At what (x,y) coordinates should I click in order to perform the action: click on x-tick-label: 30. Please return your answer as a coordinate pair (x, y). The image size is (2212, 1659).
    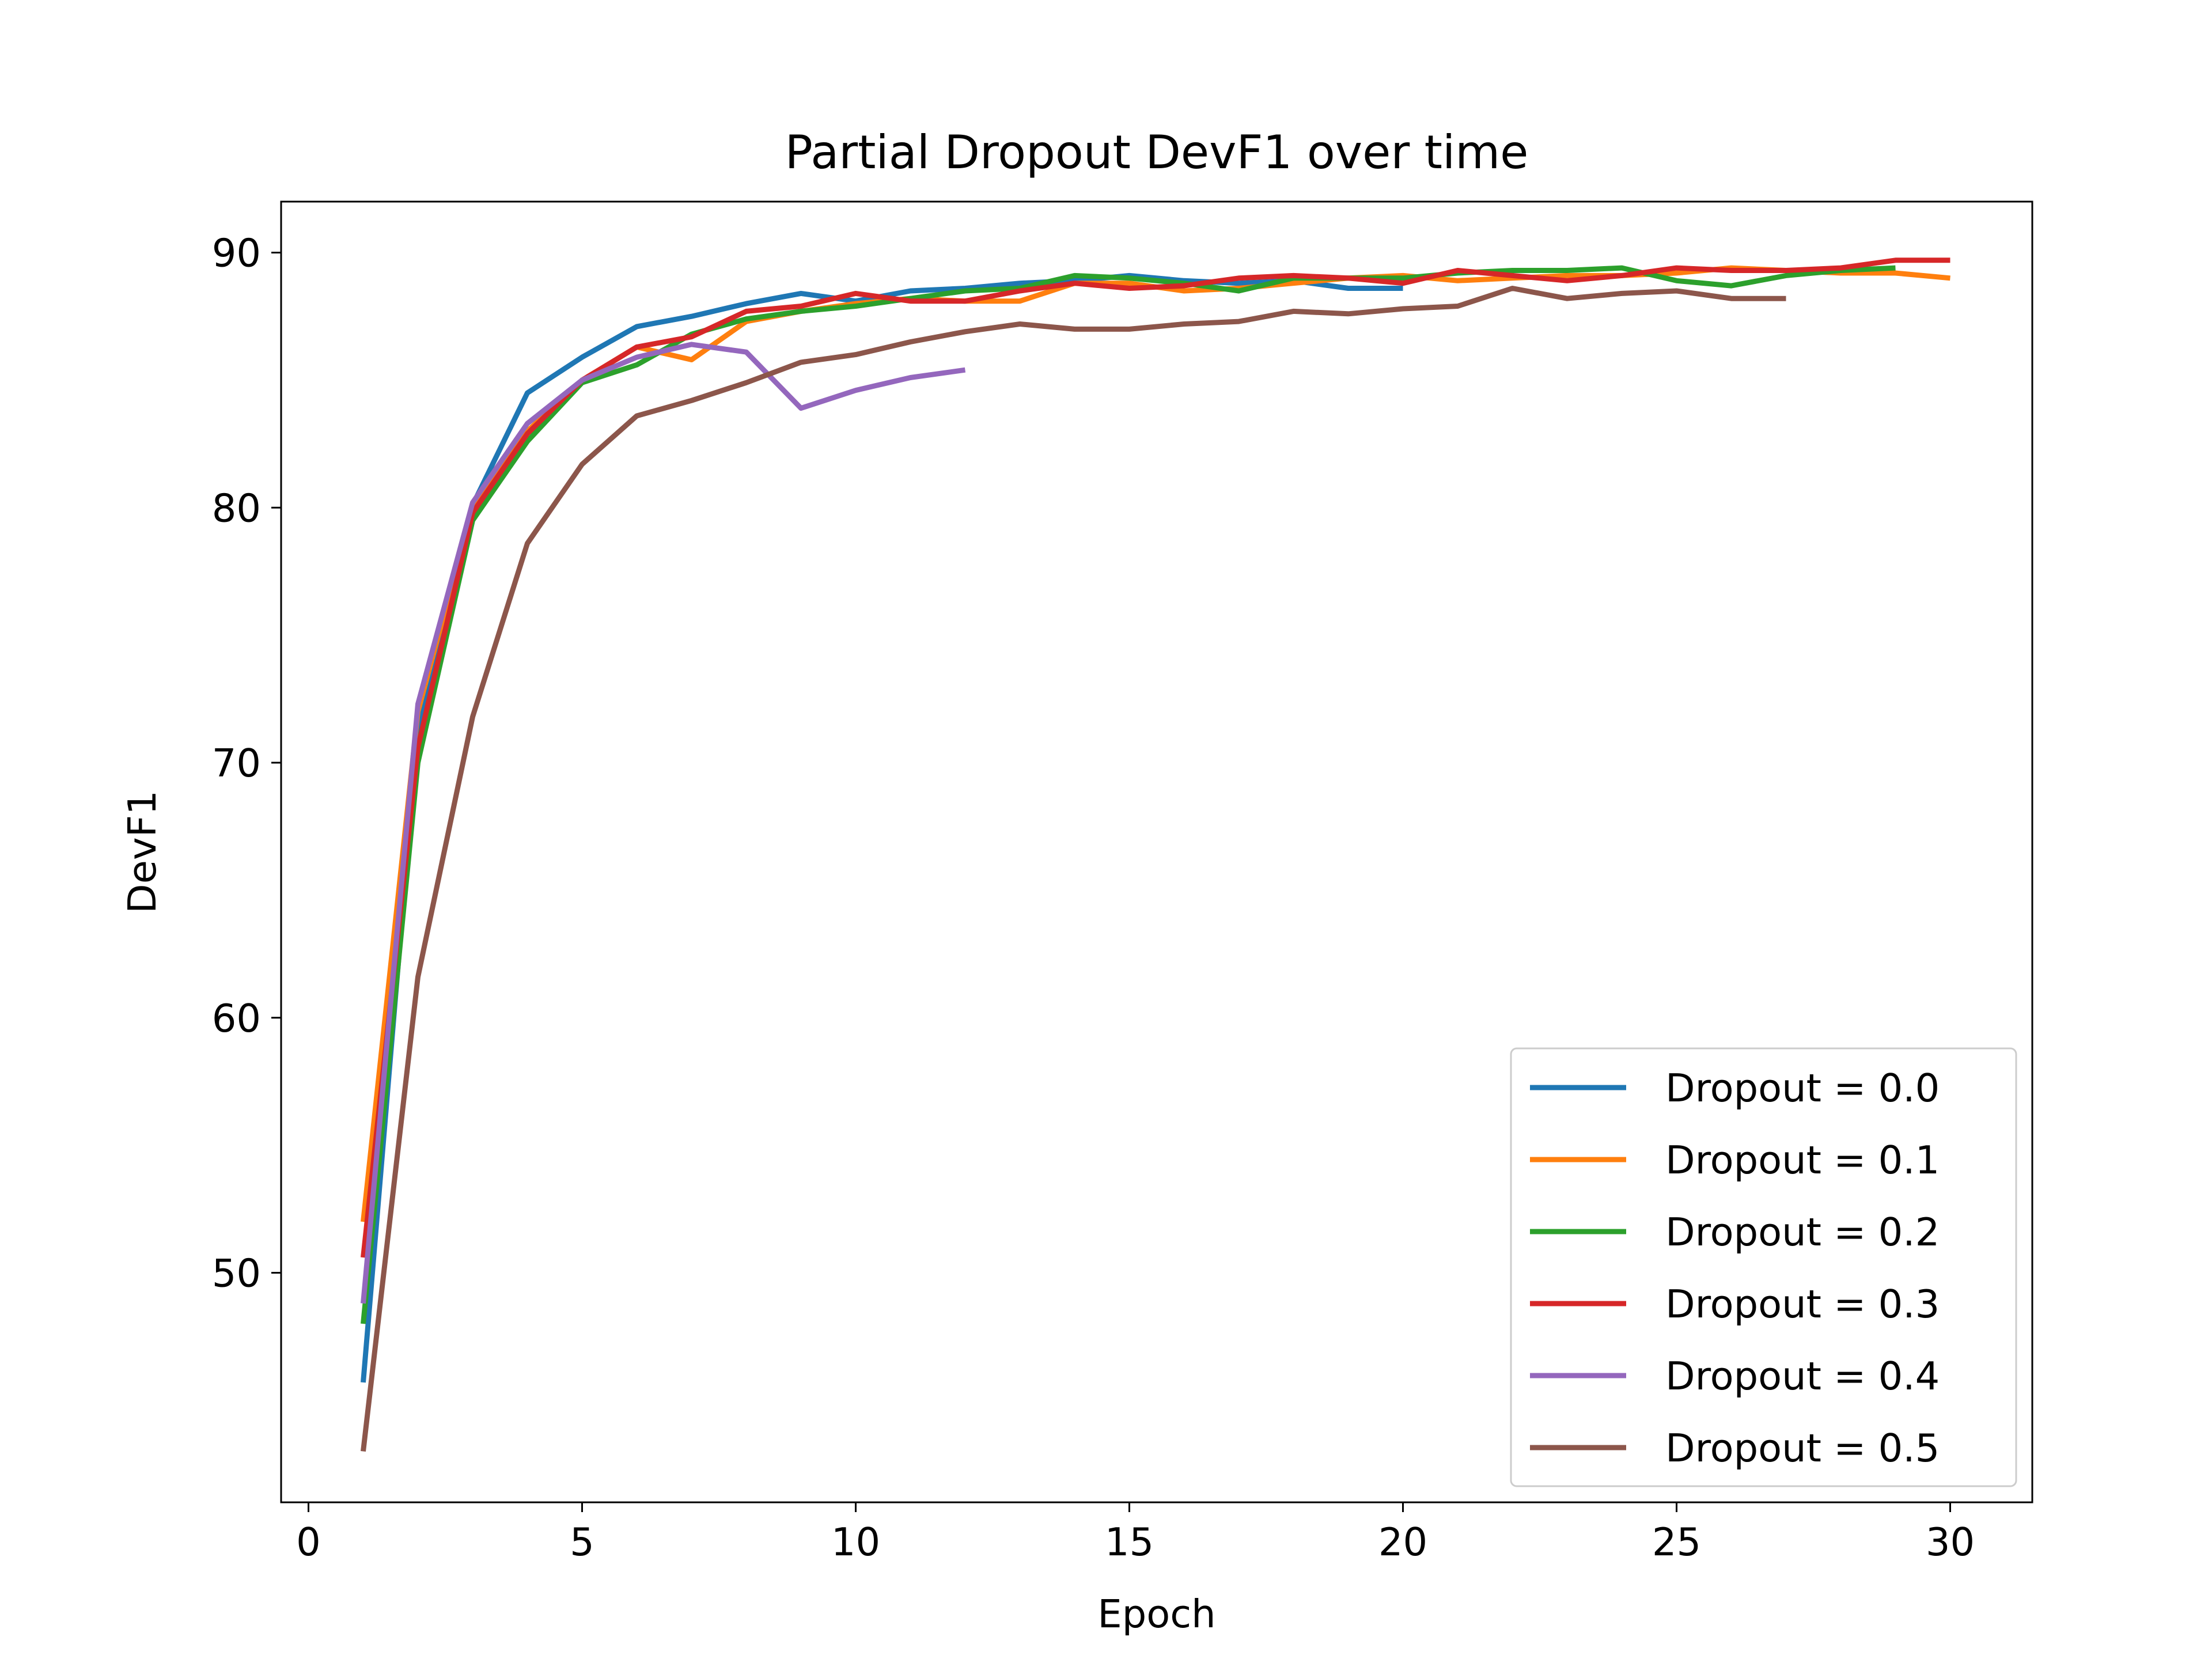
    Looking at the image, I should click on (1950, 1542).